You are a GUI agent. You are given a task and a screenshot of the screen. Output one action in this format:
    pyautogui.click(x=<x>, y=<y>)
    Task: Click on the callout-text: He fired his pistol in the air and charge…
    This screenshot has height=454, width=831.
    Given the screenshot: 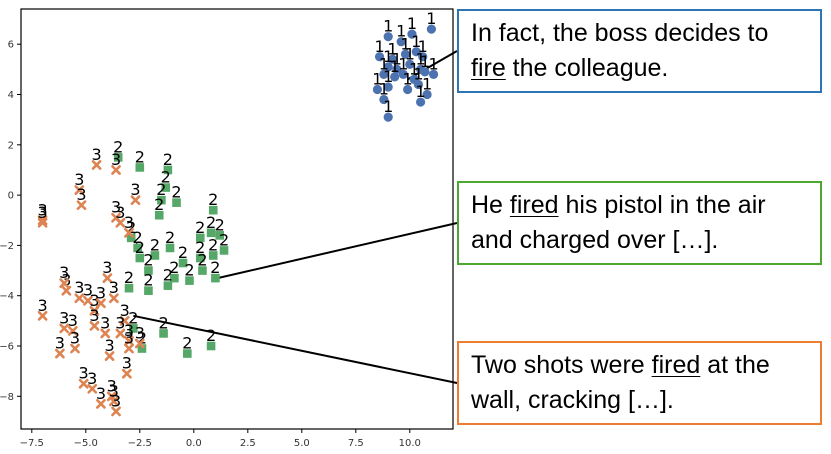 What is the action you would take?
    pyautogui.click(x=618, y=223)
    